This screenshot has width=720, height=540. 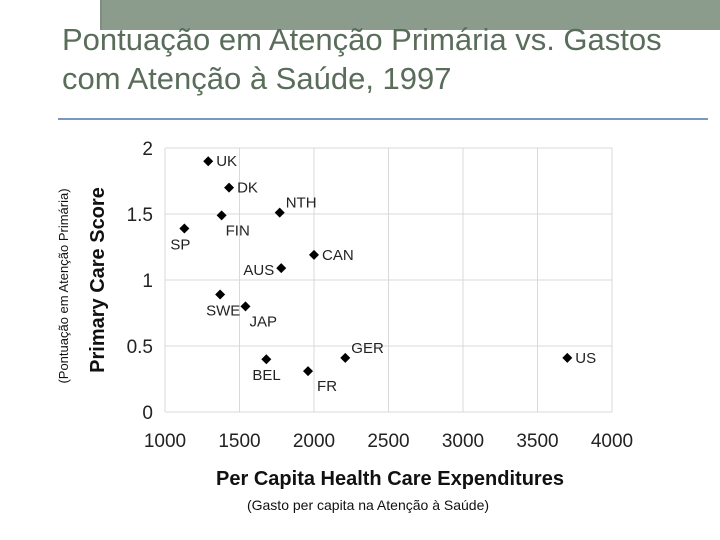 What do you see at coordinates (410, 15) in the screenshot?
I see `top-bar-gray-segment` at bounding box center [410, 15].